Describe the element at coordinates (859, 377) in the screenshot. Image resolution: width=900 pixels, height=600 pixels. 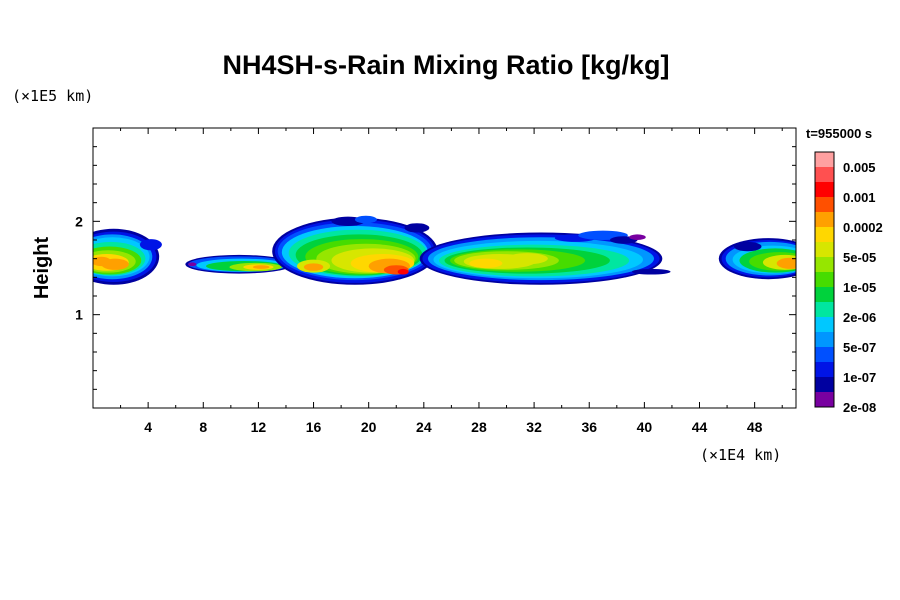
I see `colorbar-label: 1e-07` at that location.